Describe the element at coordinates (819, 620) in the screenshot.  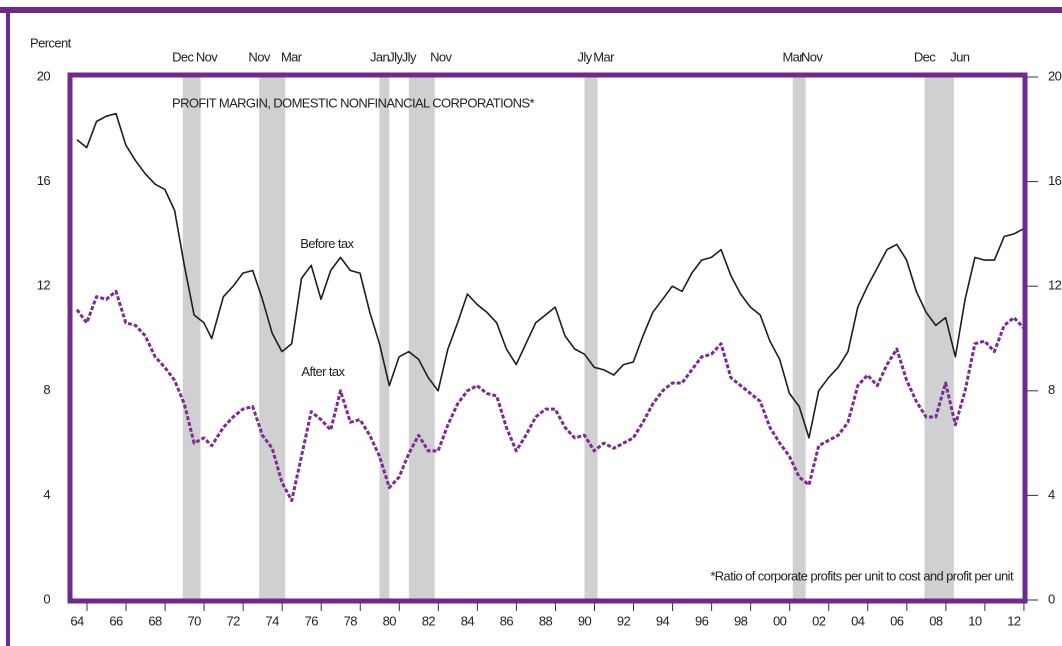
I see `x-tick-label: 02` at that location.